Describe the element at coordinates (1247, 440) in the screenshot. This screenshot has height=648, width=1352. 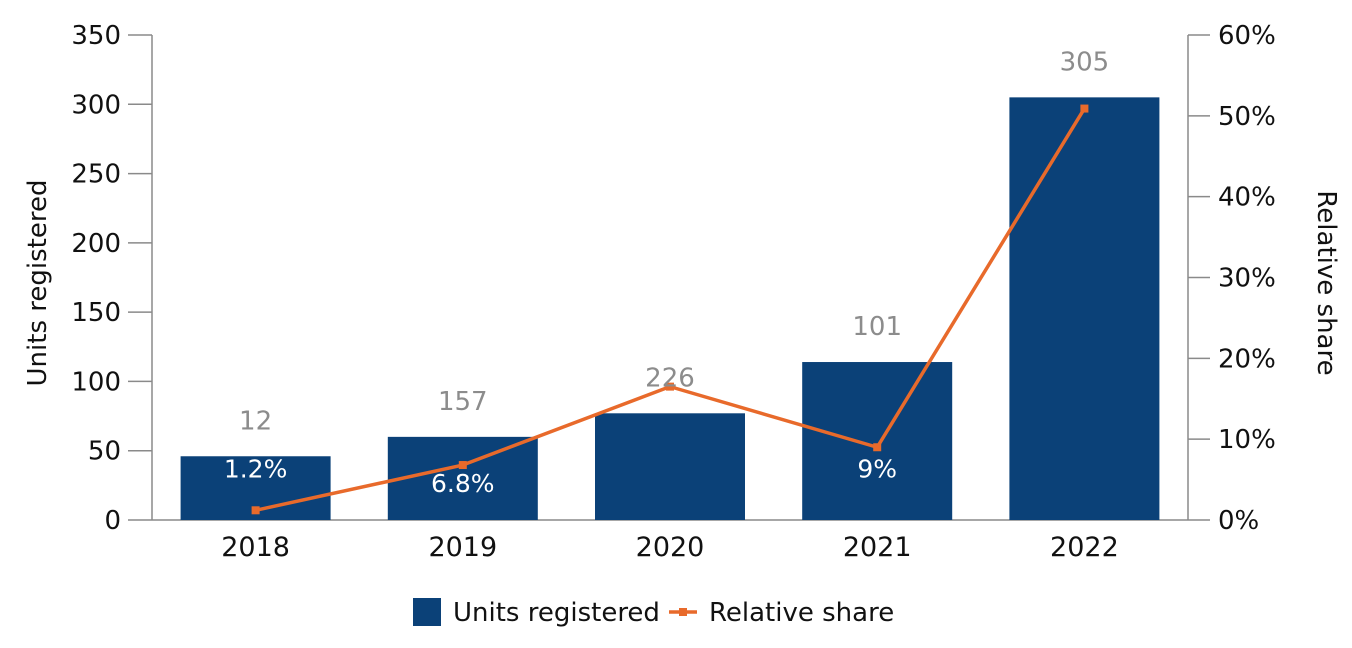
I see `y2-tick-label: 10%` at that location.